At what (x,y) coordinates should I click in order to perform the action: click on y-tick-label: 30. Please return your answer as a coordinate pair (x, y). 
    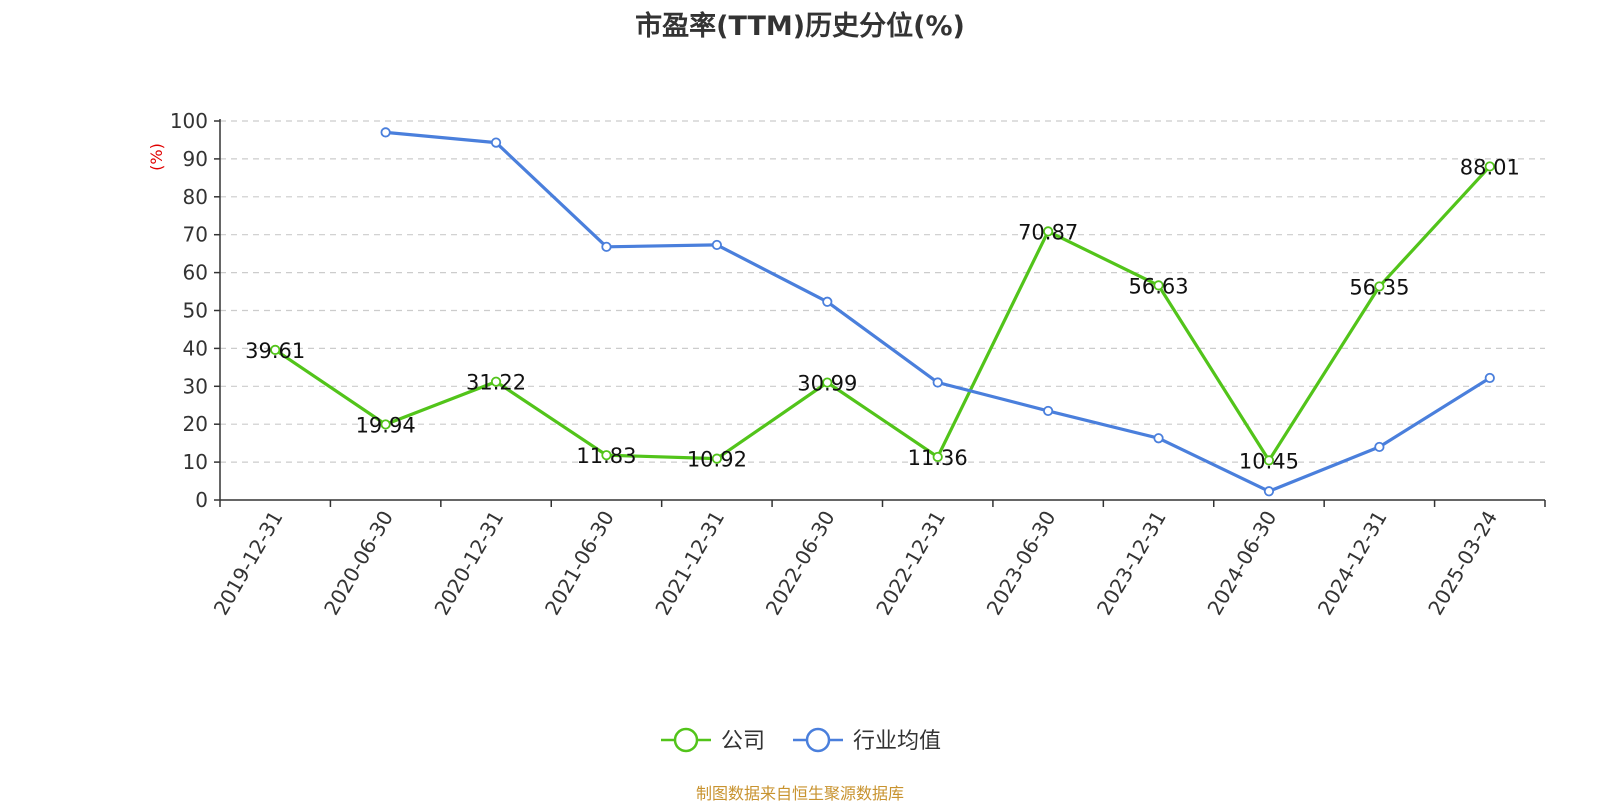
    Looking at the image, I should click on (195, 386).